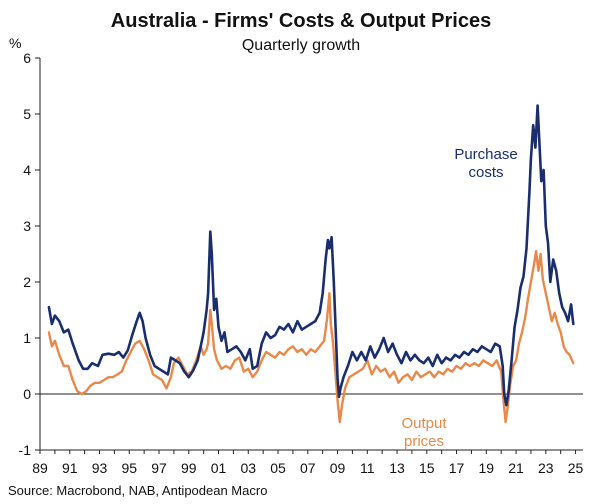 This screenshot has height=504, width=602. I want to click on y-tick-label: 5, so click(27, 114).